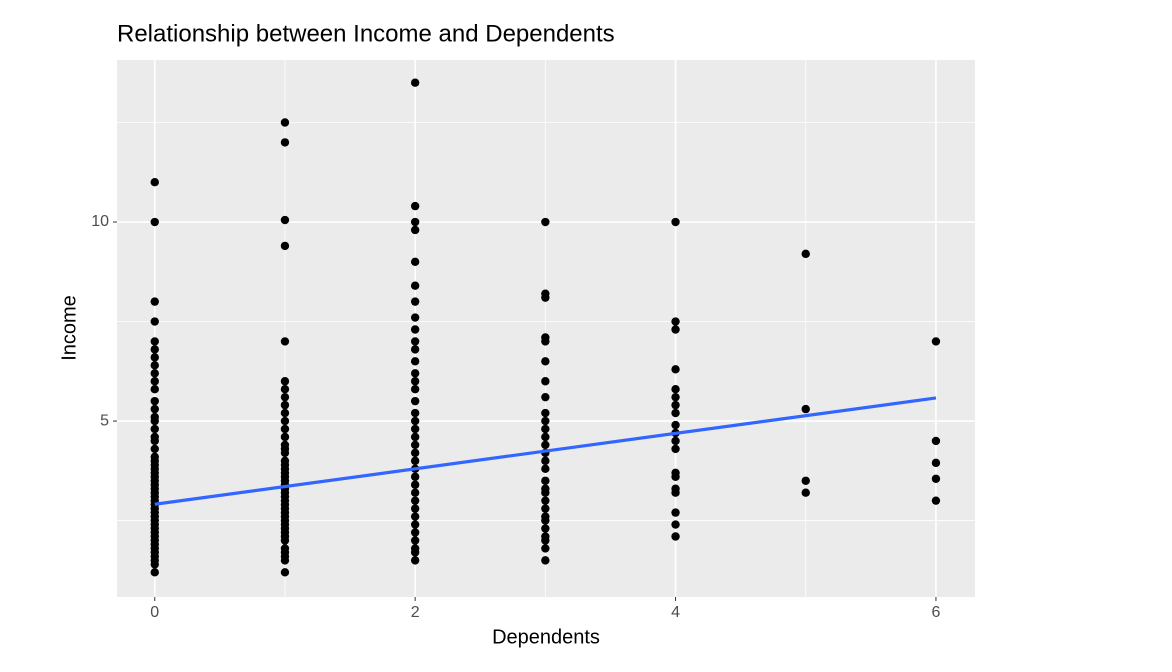 The height and width of the screenshot is (672, 1172). I want to click on fit-line, so click(545, 451).